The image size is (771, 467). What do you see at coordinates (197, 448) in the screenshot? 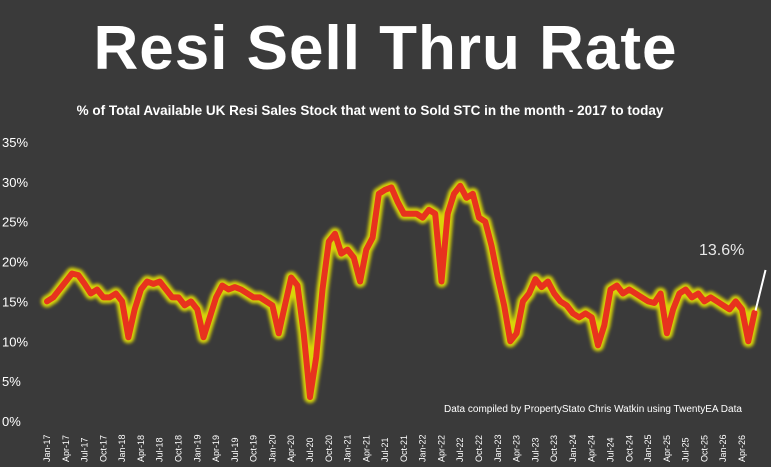
I see `x-tick-label: Jan-19` at bounding box center [197, 448].